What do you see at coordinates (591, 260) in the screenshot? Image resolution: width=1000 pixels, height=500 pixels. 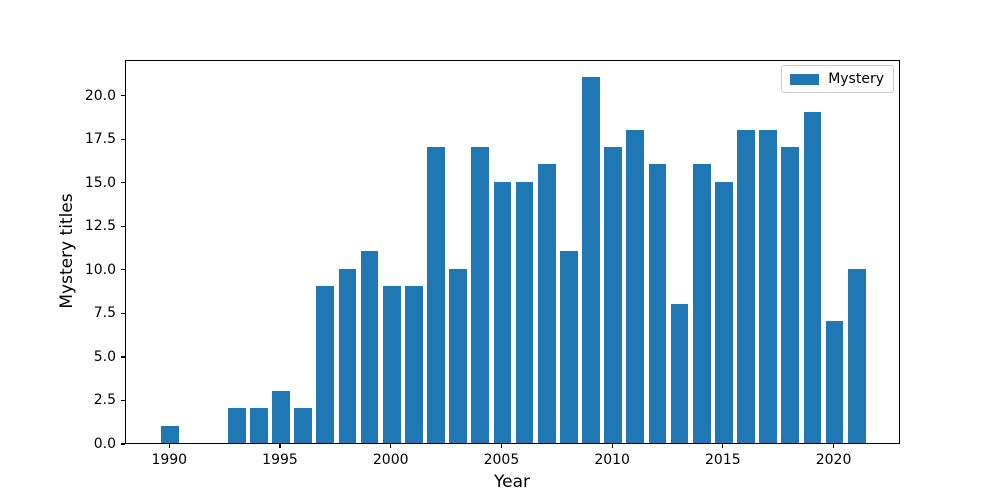 I see `bar-2009` at bounding box center [591, 260].